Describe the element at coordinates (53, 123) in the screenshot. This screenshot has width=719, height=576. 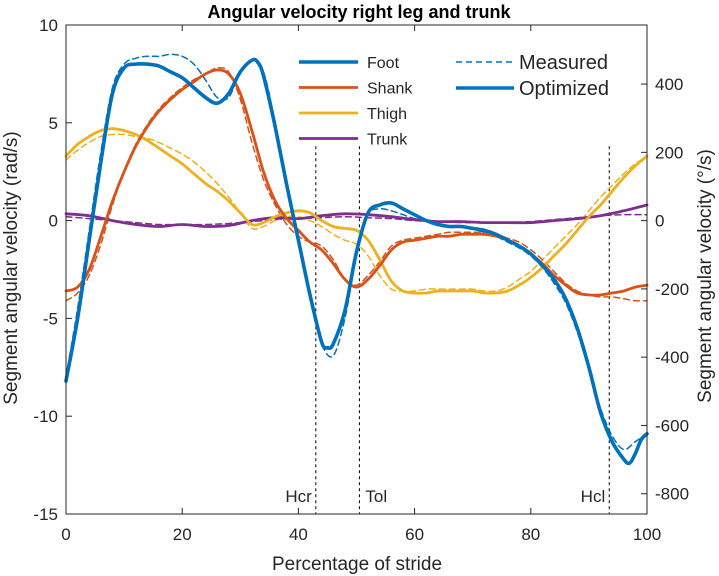
I see `y-tick-label: 5` at that location.